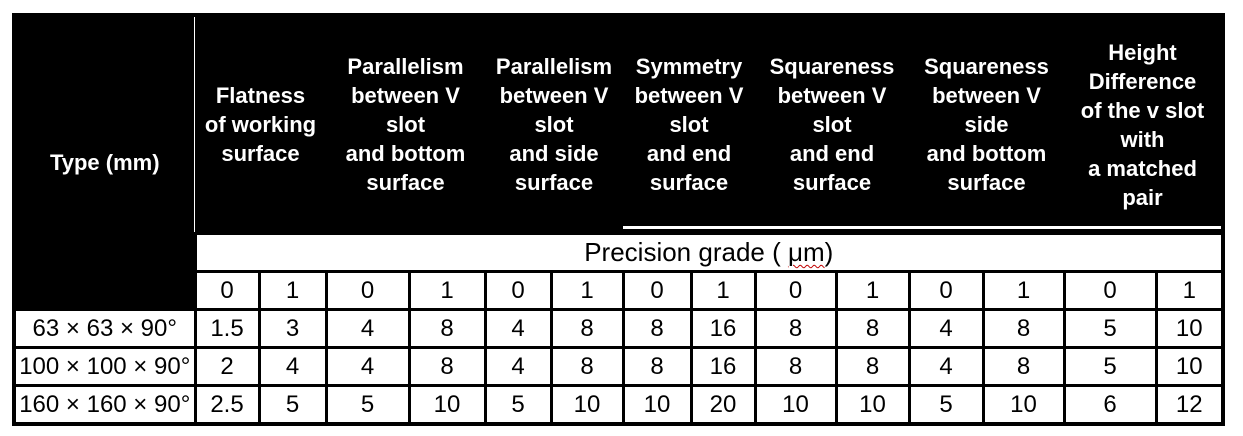 The height and width of the screenshot is (436, 1243). Describe the element at coordinates (723, 405) in the screenshot. I see `value-cell: 20` at that location.